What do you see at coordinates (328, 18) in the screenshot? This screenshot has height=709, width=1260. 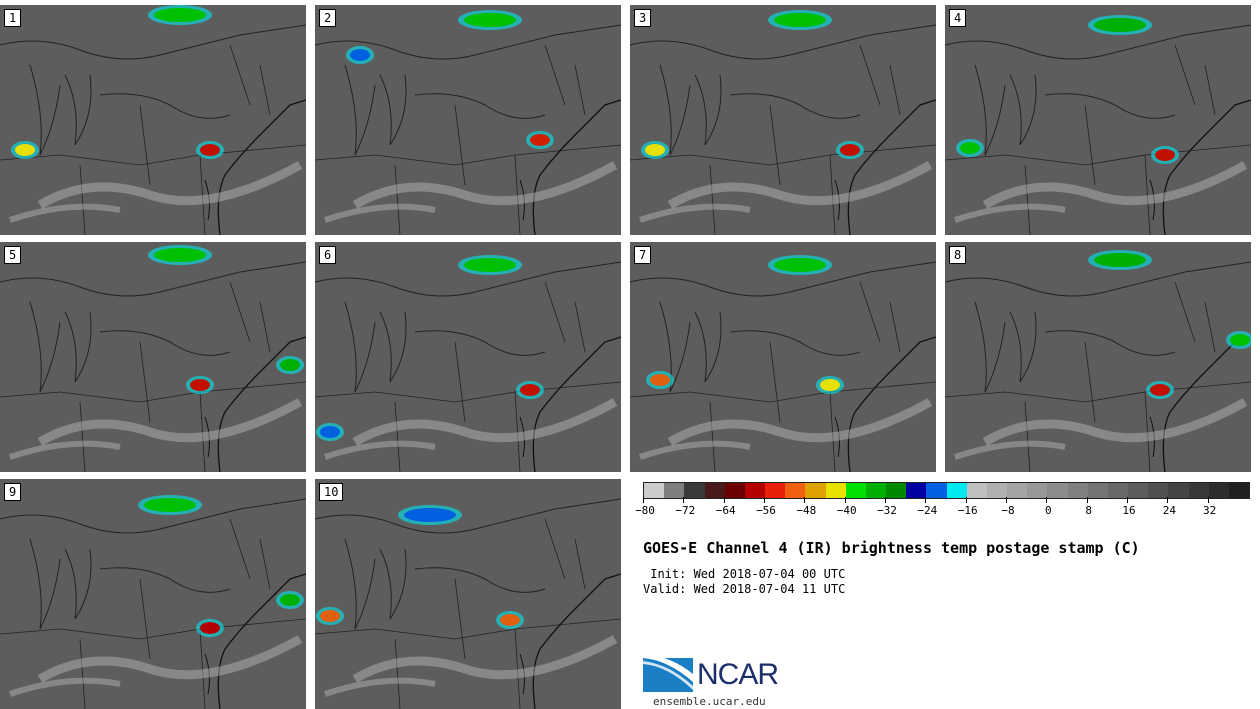 I see `panel-number: 2` at bounding box center [328, 18].